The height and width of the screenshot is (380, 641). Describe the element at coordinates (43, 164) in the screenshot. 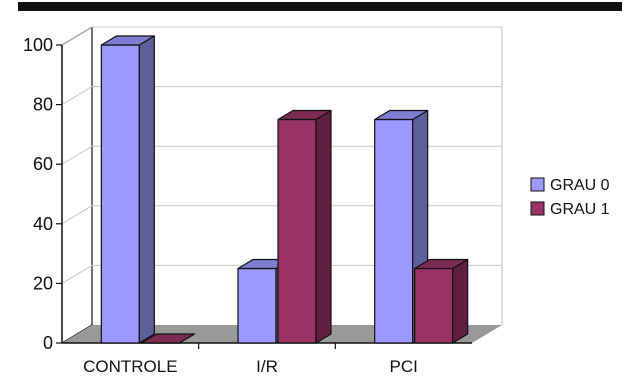

I see `y-tick-label: 60` at that location.